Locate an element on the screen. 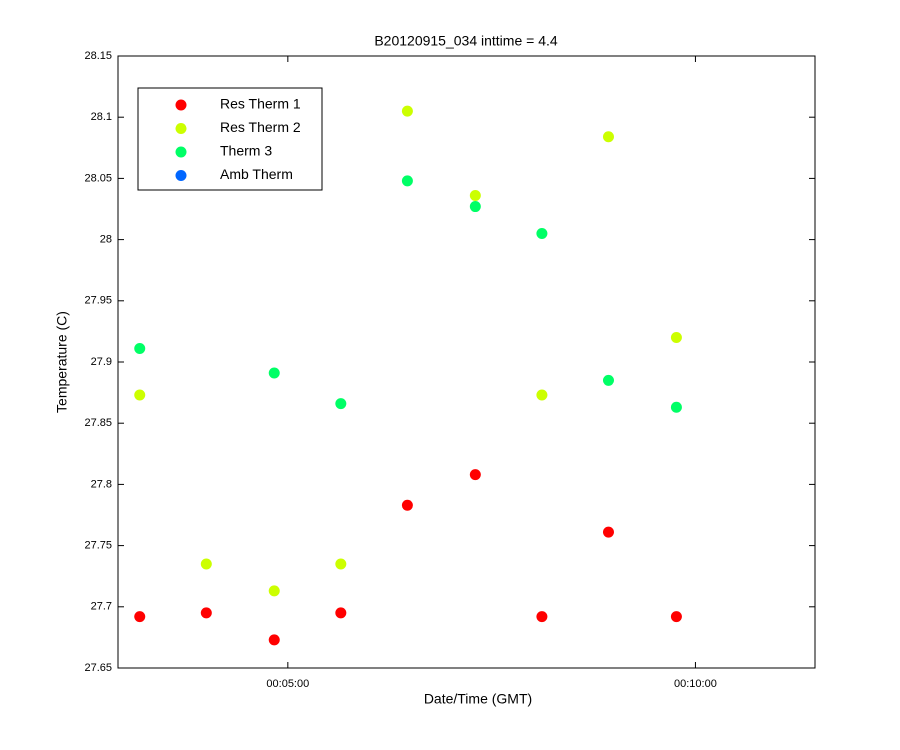  y-tick-label: 28.15 is located at coordinates (98, 56).